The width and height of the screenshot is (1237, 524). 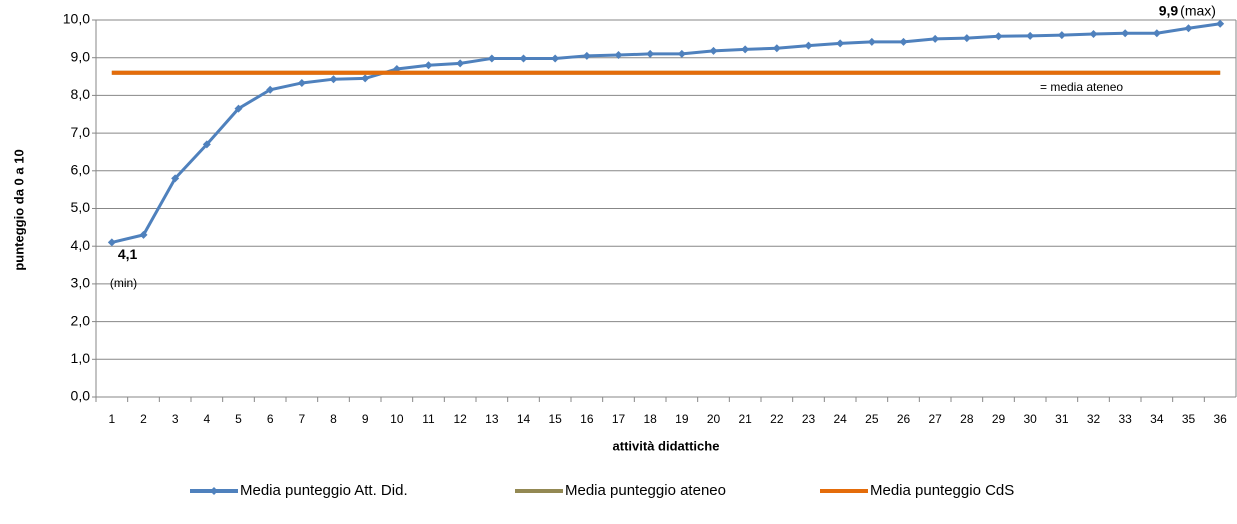 What do you see at coordinates (809, 419) in the screenshot?
I see `x-tick-label: 23` at bounding box center [809, 419].